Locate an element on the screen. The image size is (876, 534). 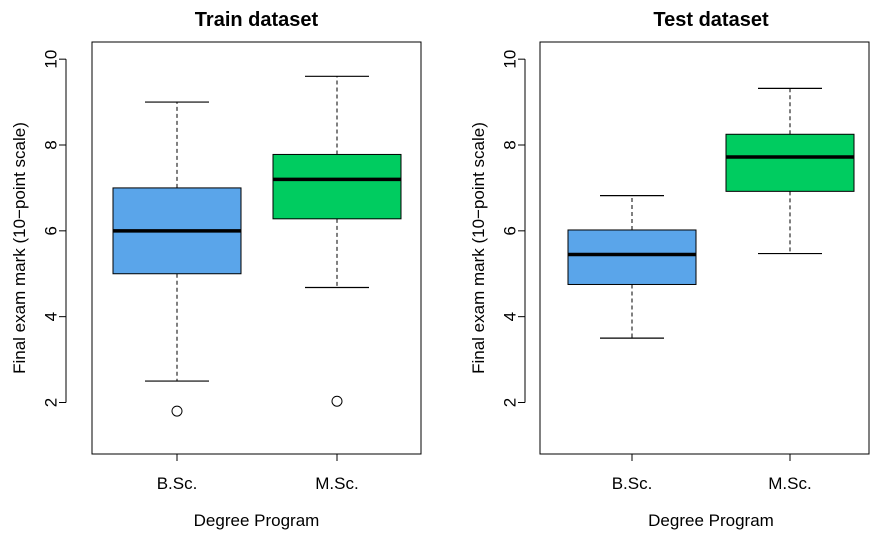
chart-title-train: Train dataset is located at coordinates (257, 20).